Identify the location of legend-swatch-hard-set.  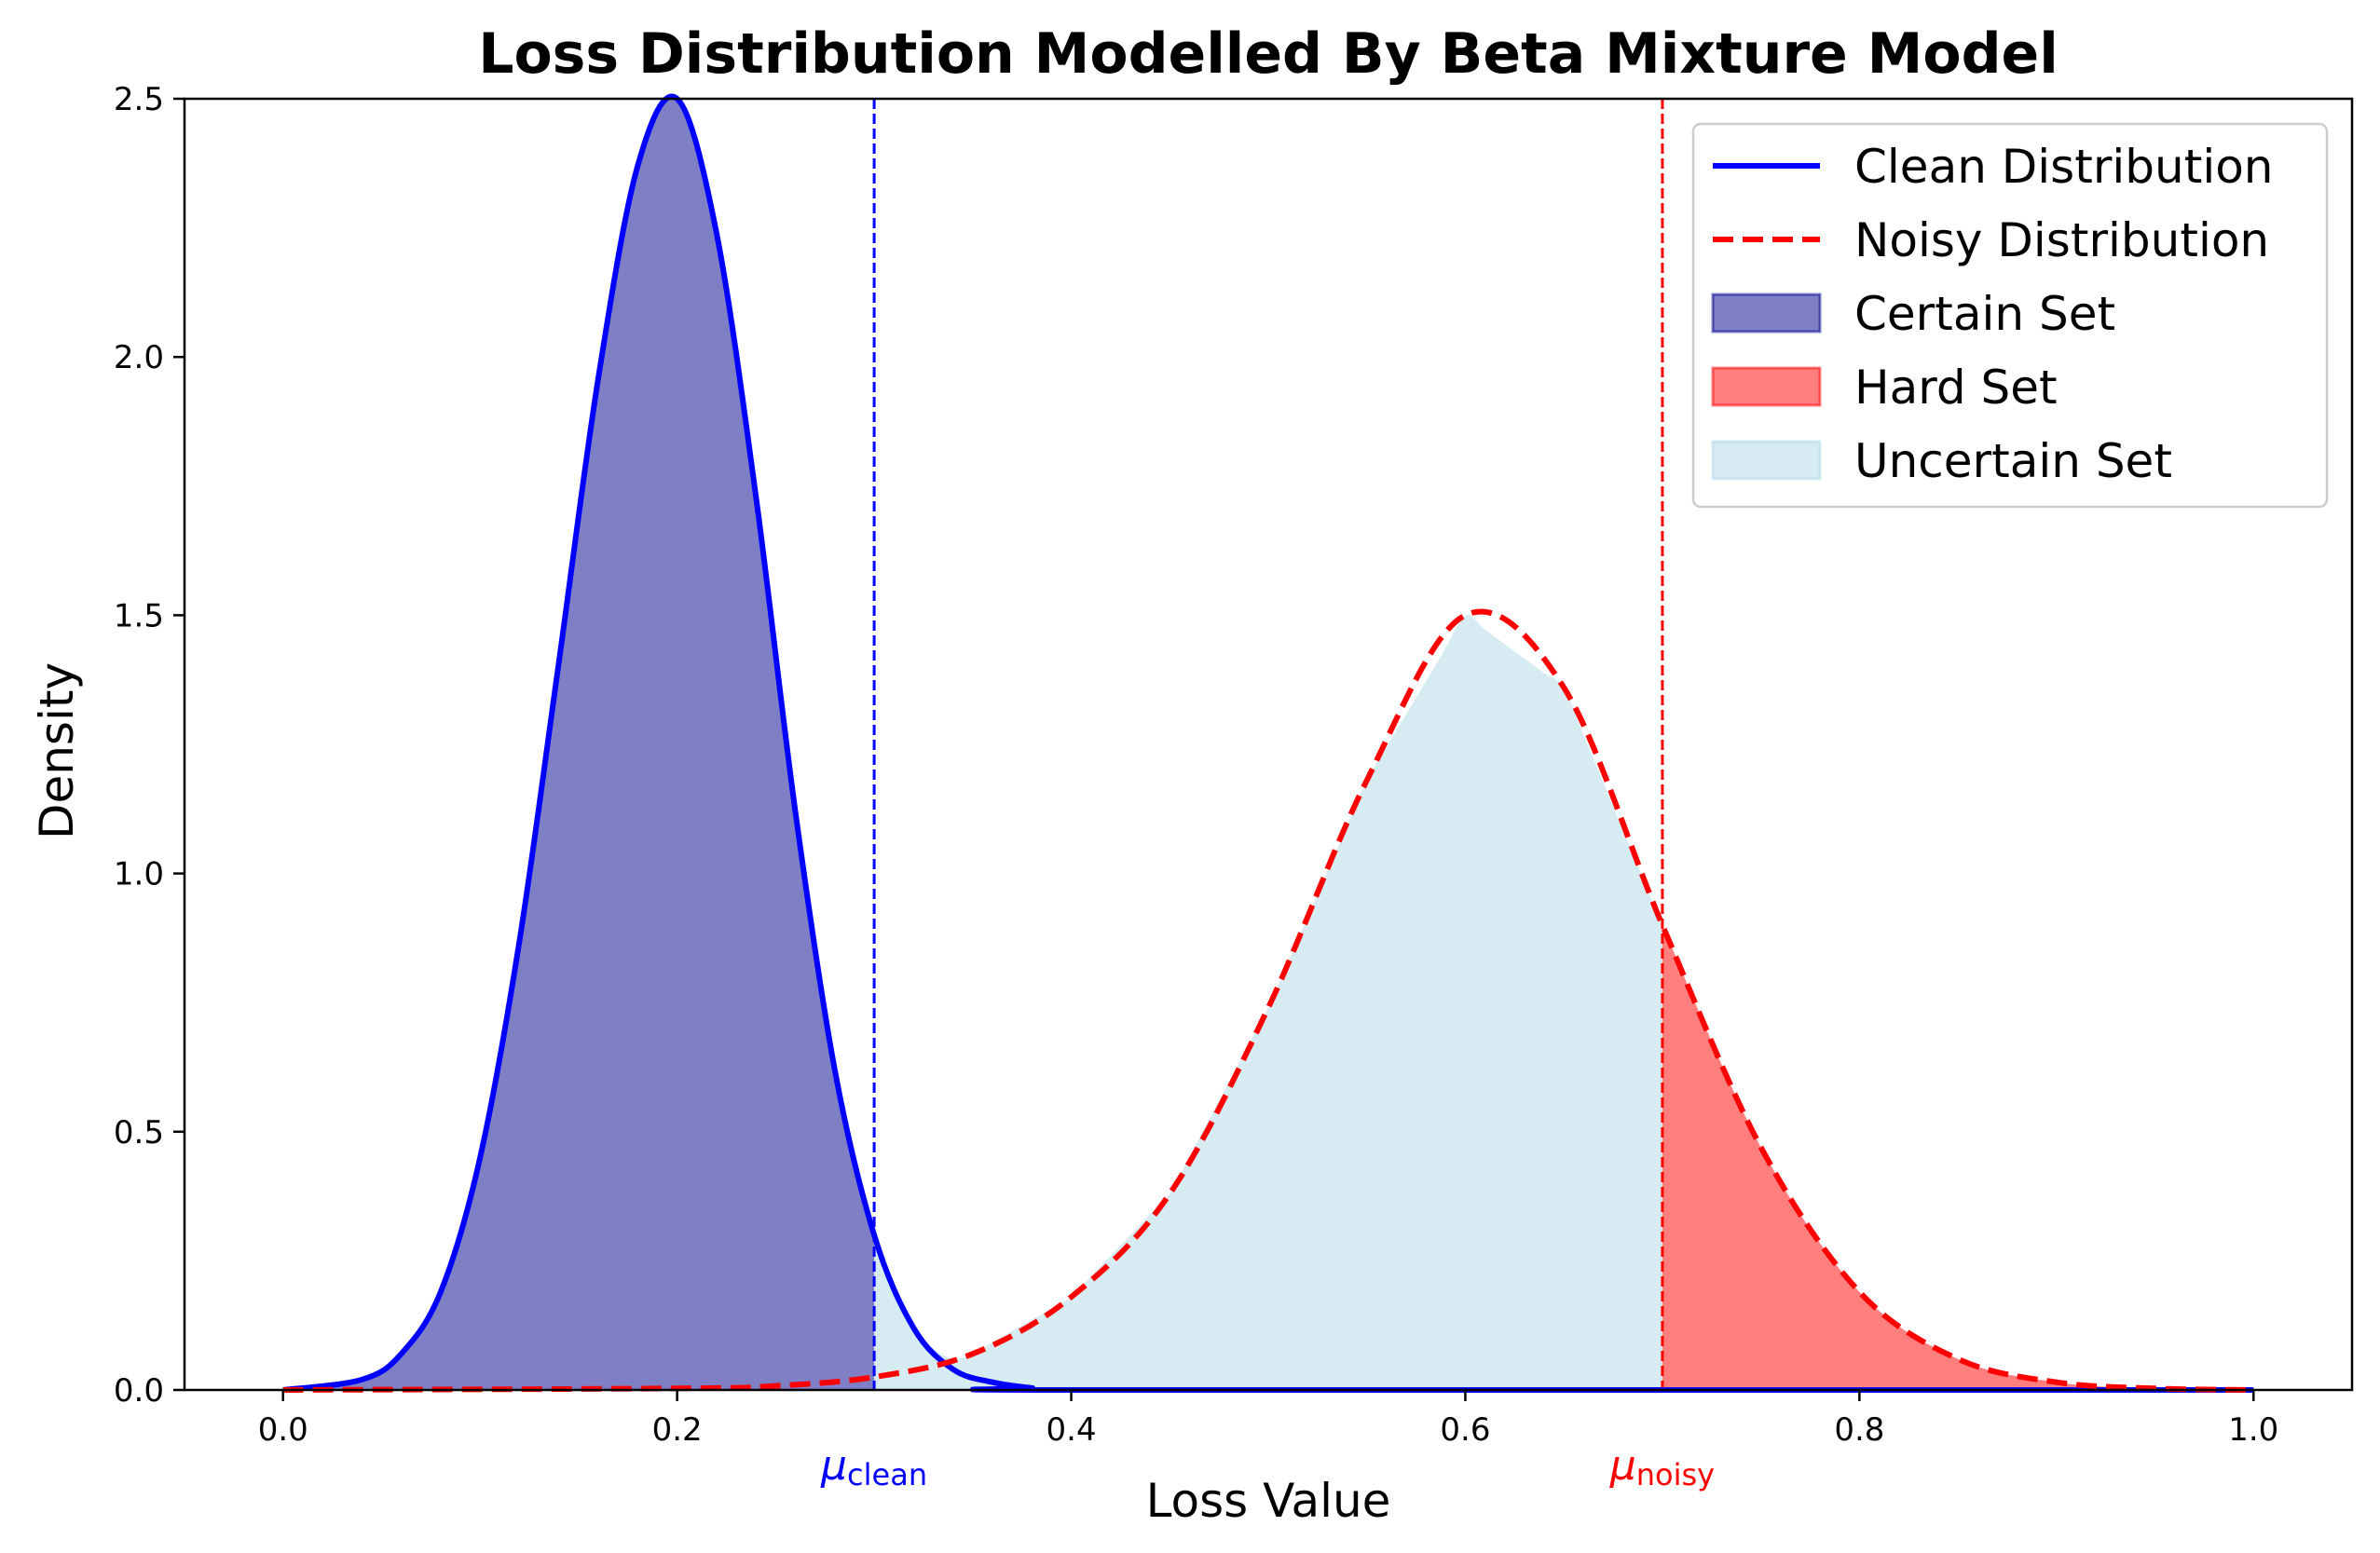
(1766, 386).